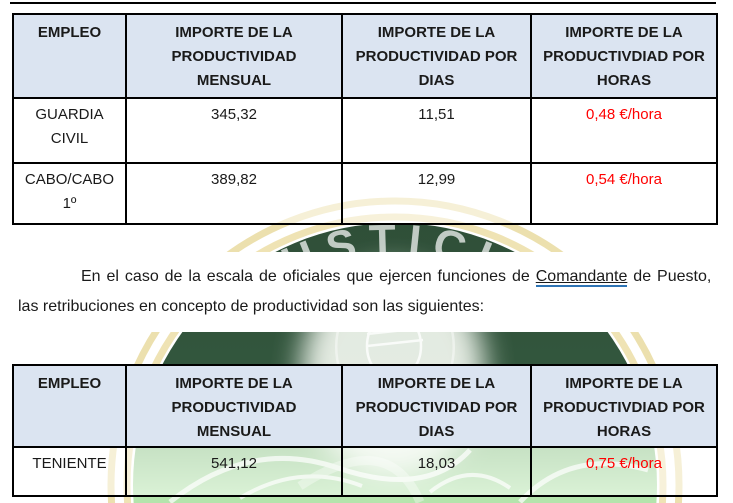 Image resolution: width=733 pixels, height=503 pixels. Describe the element at coordinates (69, 406) in the screenshot. I see `table2-header-empleo: EMPLEO` at that location.